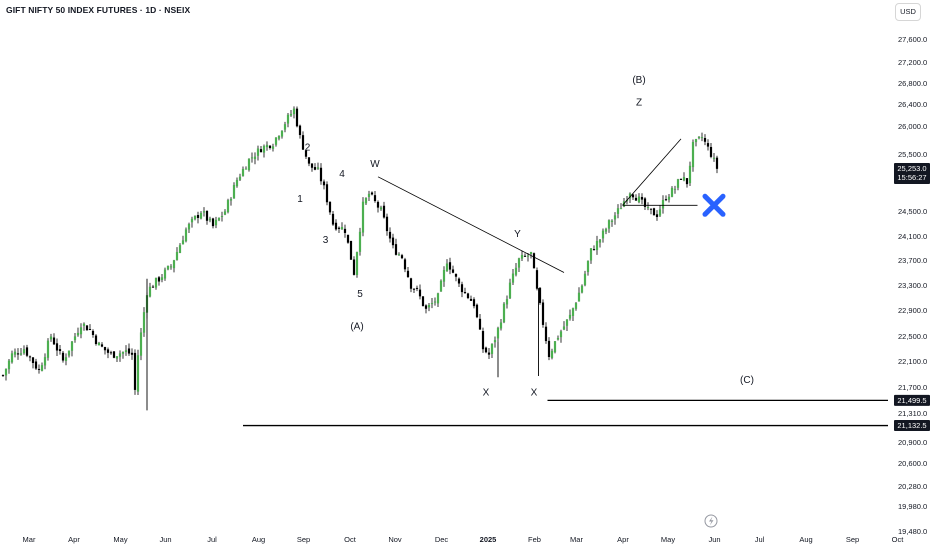 Image resolution: width=932 pixels, height=550 pixels. What do you see at coordinates (912, 154) in the screenshot?
I see `y-tick-label: 25,500.0` at bounding box center [912, 154].